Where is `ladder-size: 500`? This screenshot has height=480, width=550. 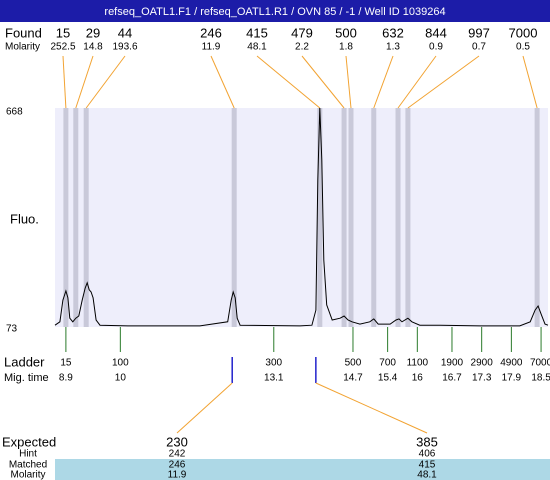
ladder-size: 500 is located at coordinates (353, 363).